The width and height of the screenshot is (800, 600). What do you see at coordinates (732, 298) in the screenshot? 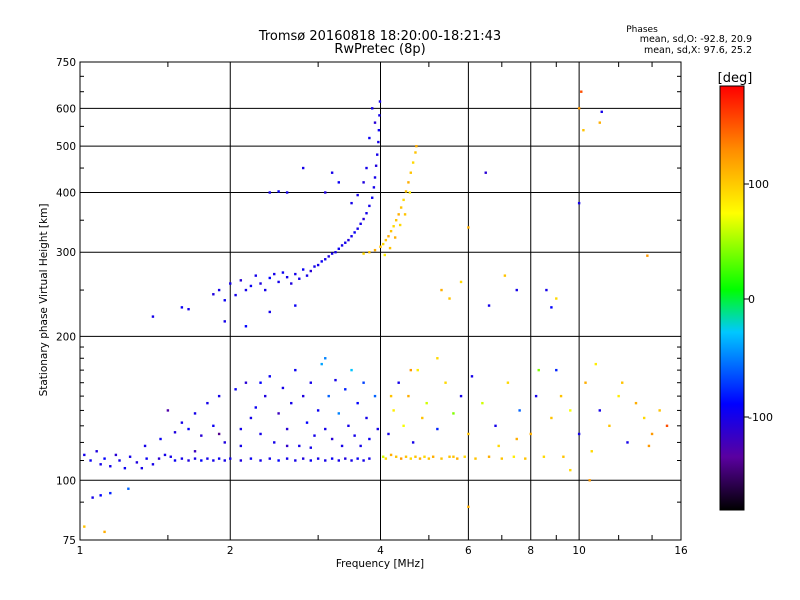
I see `colorbar-gradient` at bounding box center [732, 298].